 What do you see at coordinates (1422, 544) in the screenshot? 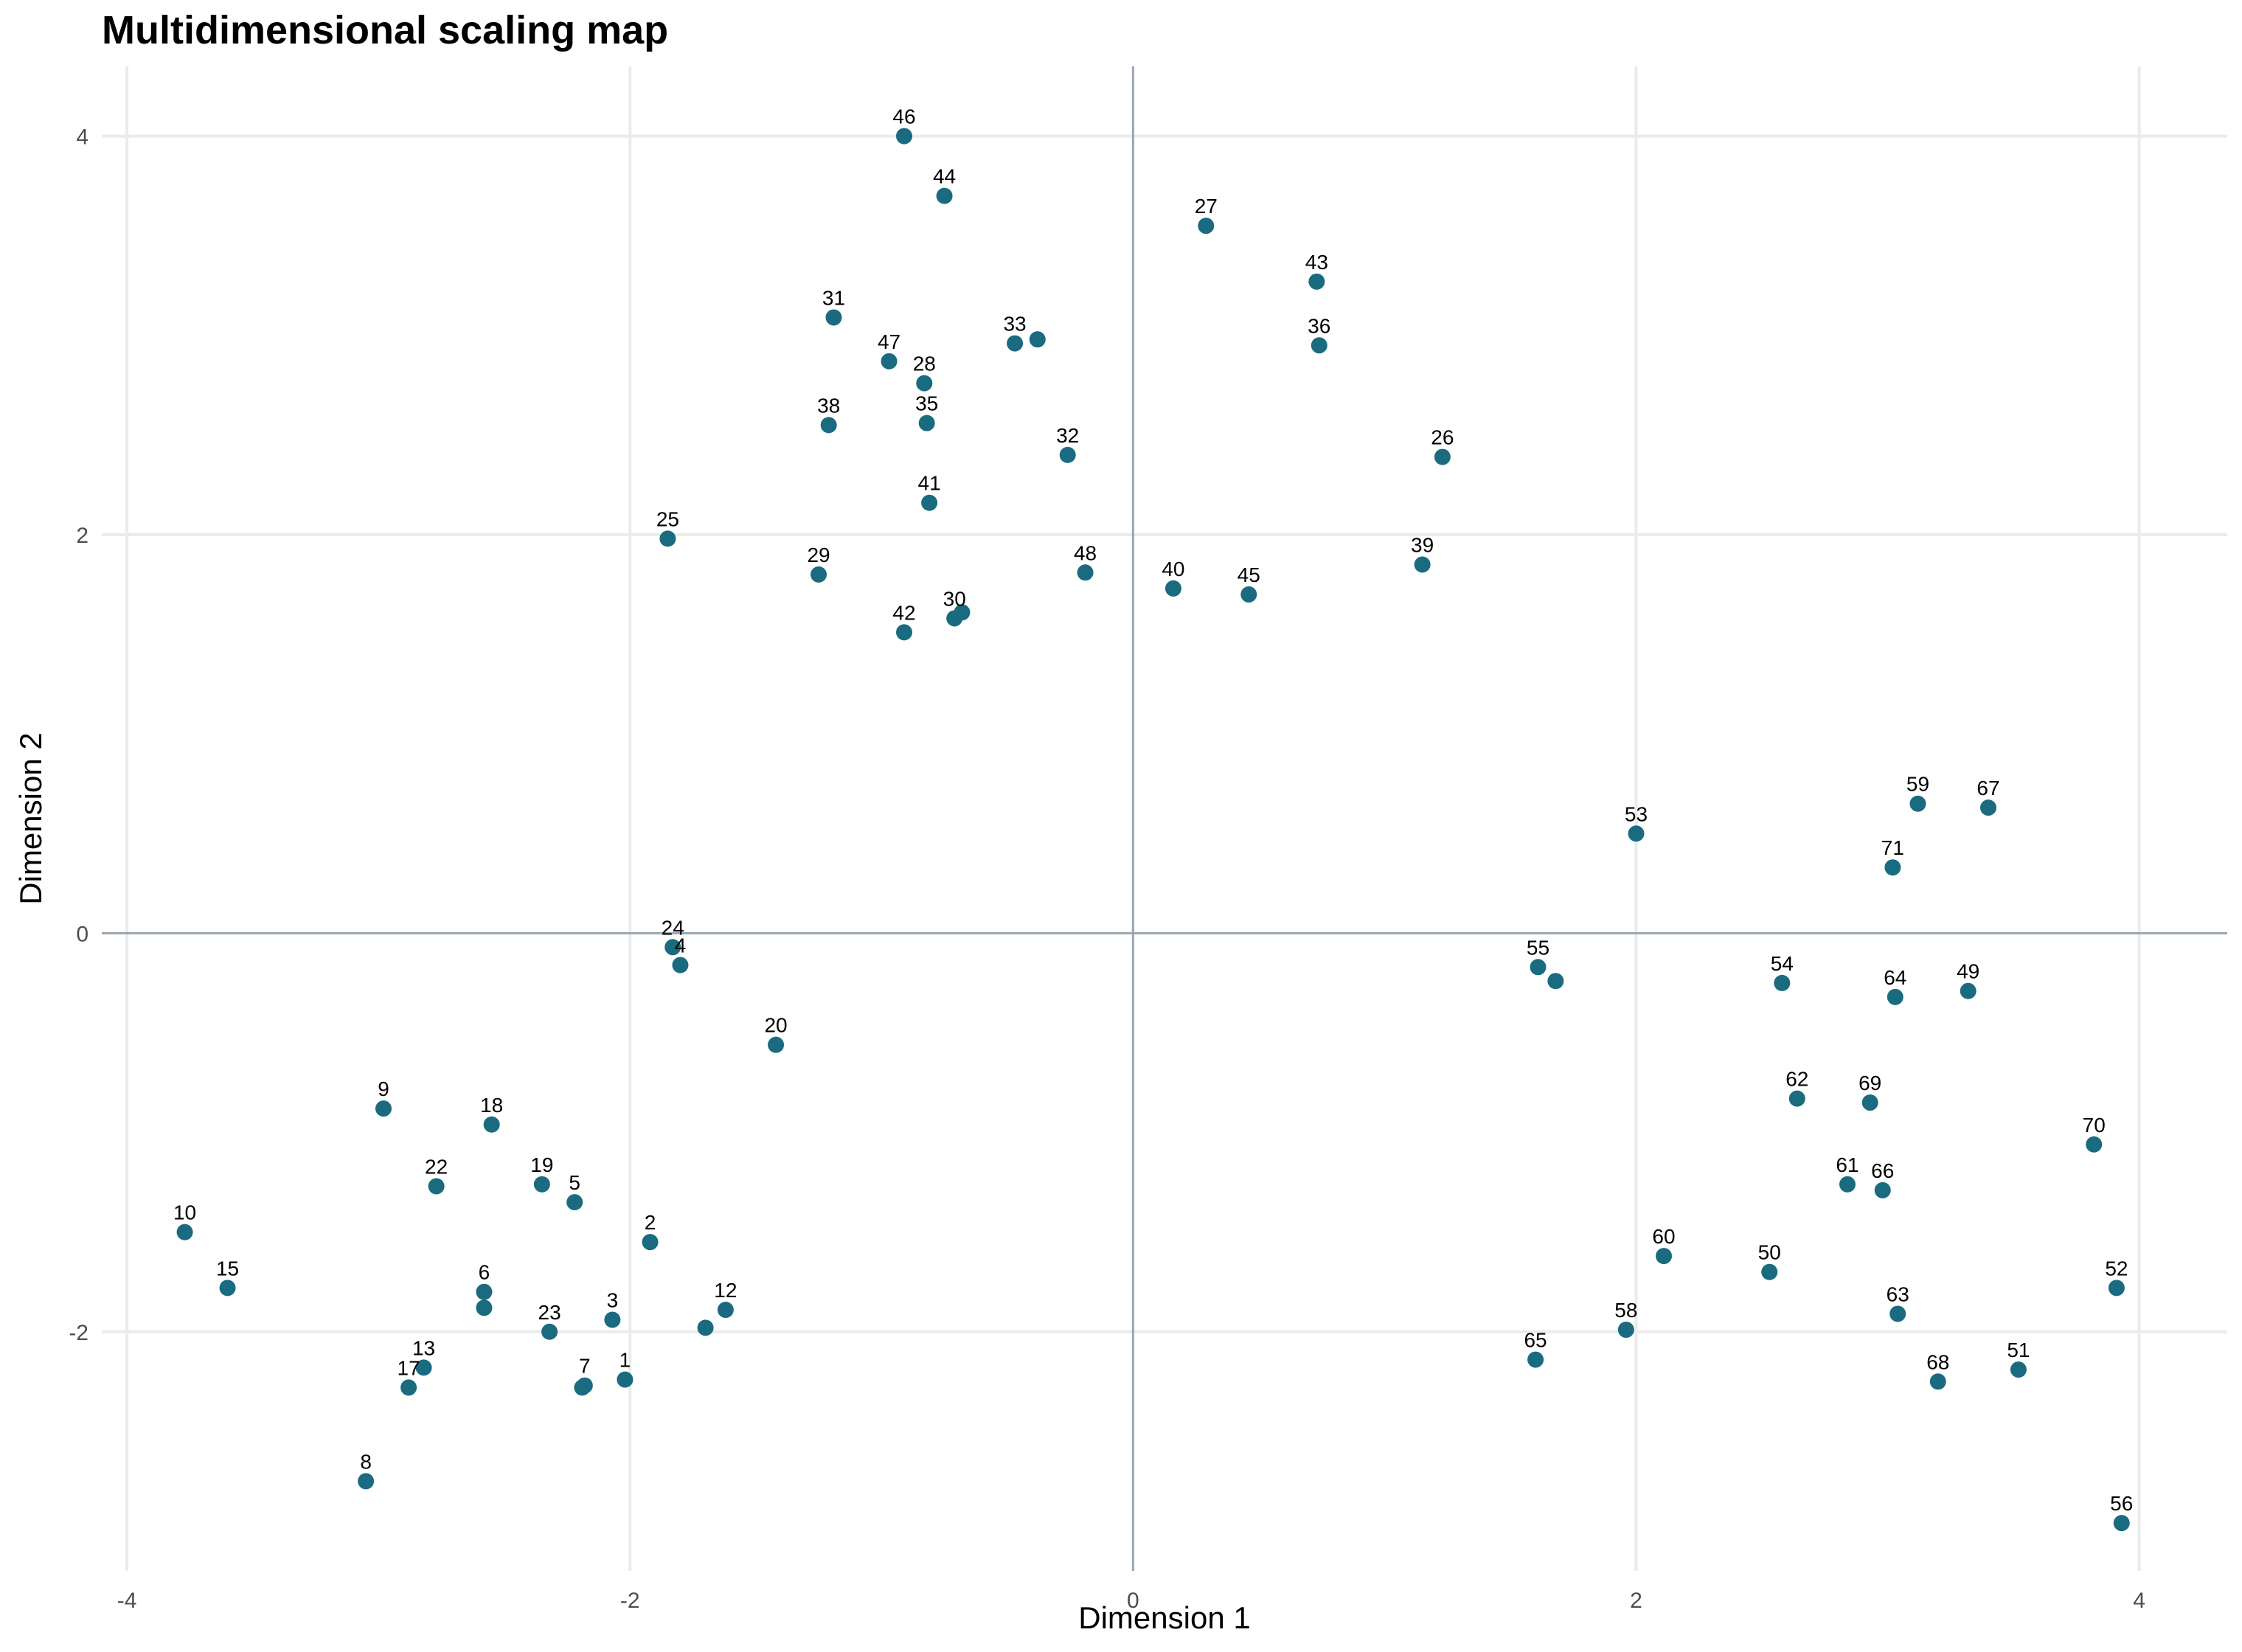
I see `point-label-39: 39` at bounding box center [1422, 544].